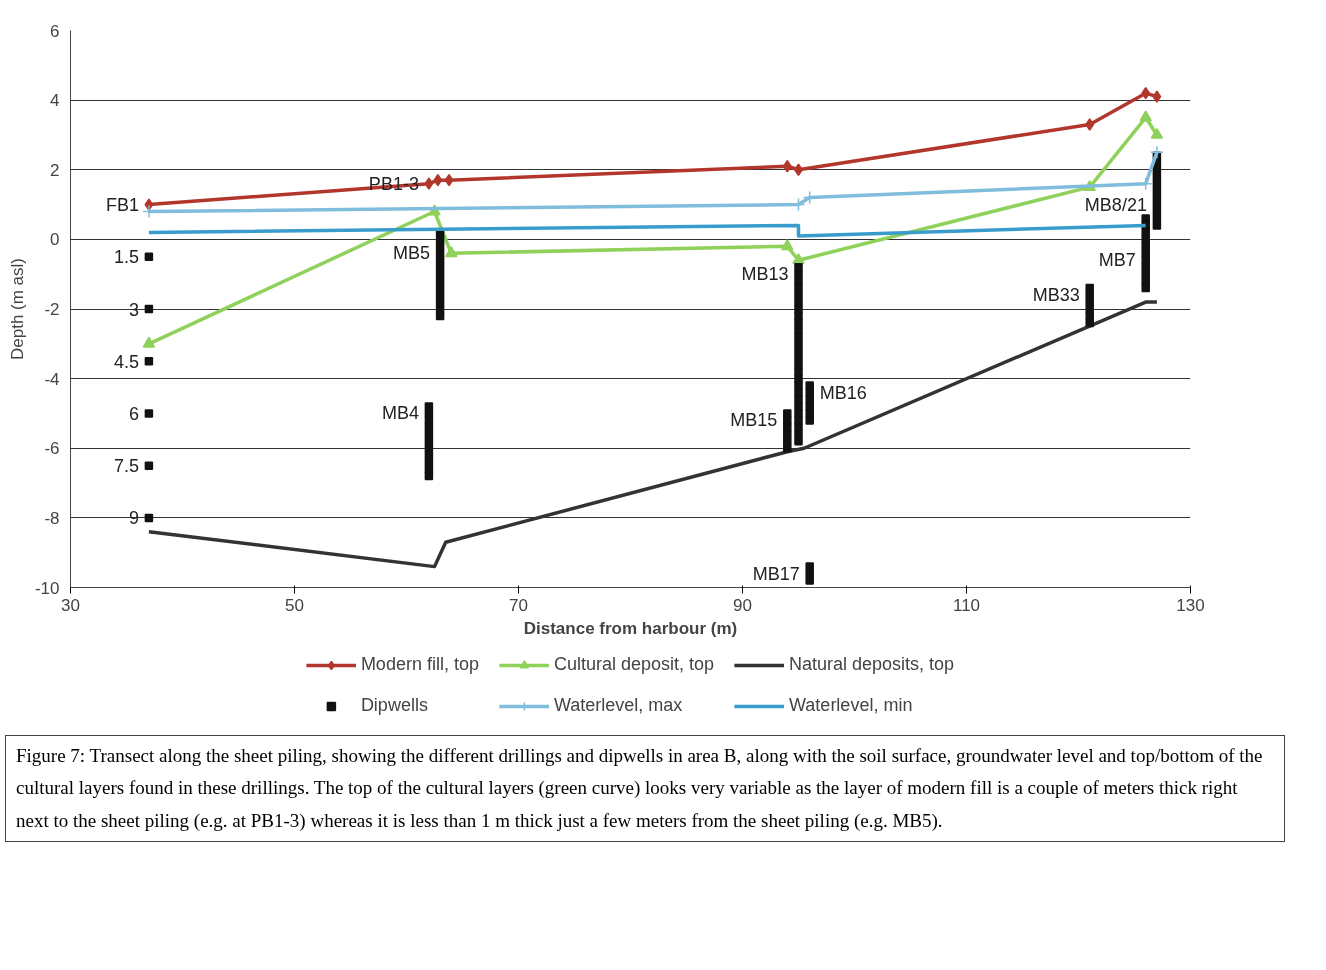  Describe the element at coordinates (1056, 295) in the screenshot. I see `annotation: MB33` at that location.